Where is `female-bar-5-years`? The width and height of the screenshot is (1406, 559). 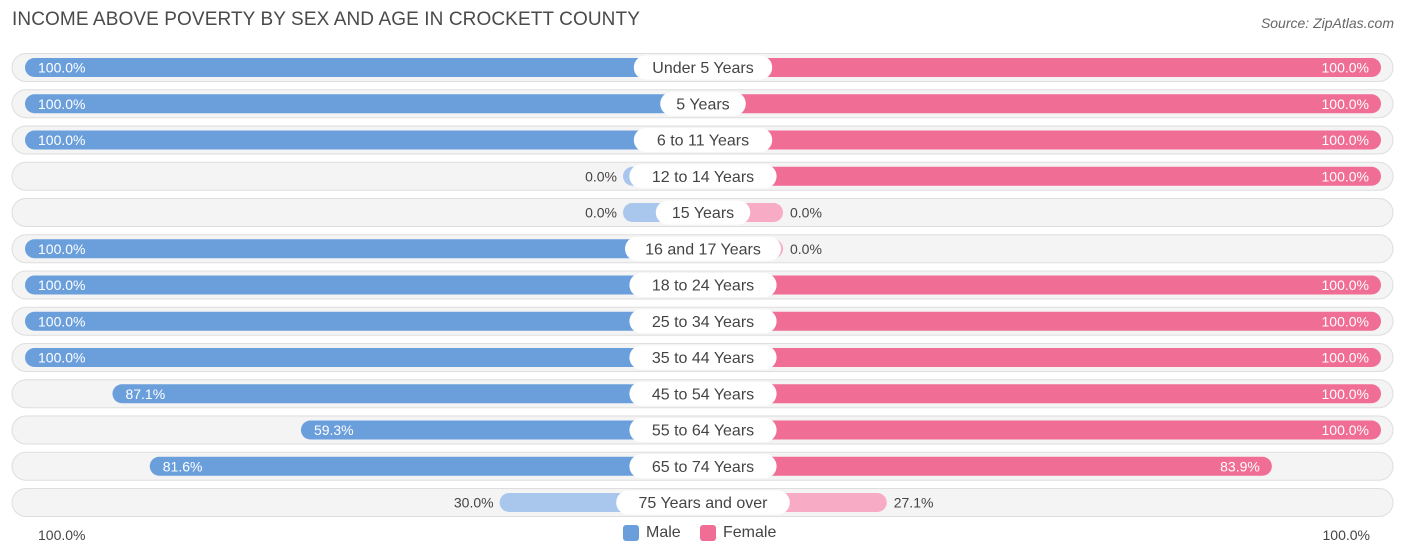 female-bar-5-years is located at coordinates (1042, 104).